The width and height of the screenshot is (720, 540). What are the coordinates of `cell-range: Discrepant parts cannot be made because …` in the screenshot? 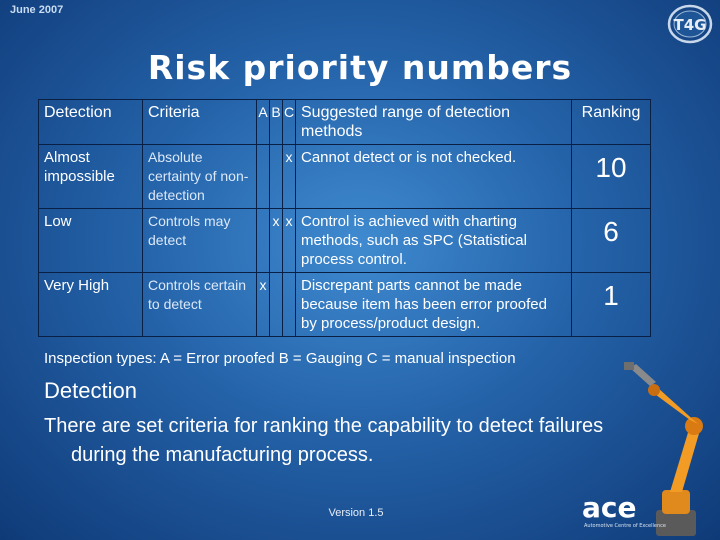 It's located at (433, 304).